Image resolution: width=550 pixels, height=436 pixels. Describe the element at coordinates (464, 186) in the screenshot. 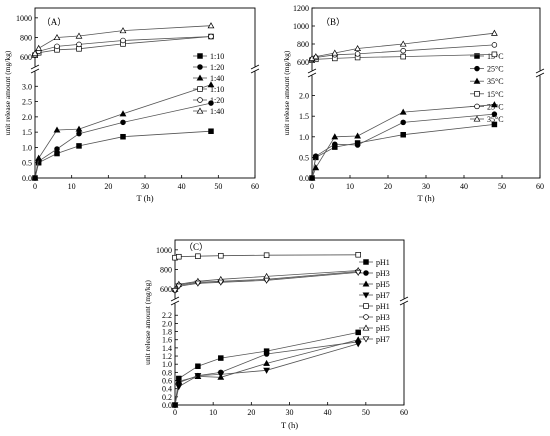

I see `x-tick-label: 40` at that location.